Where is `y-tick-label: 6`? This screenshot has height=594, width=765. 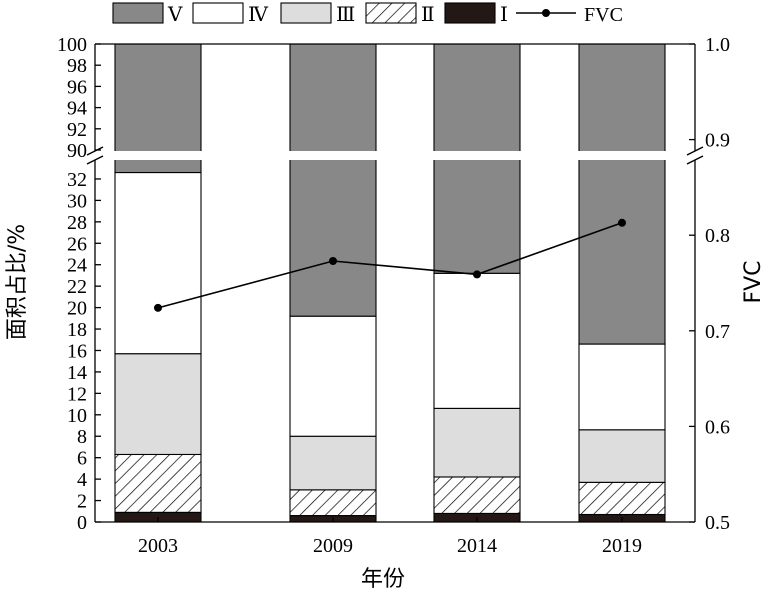 y-tick-label: 6 is located at coordinates (82, 459).